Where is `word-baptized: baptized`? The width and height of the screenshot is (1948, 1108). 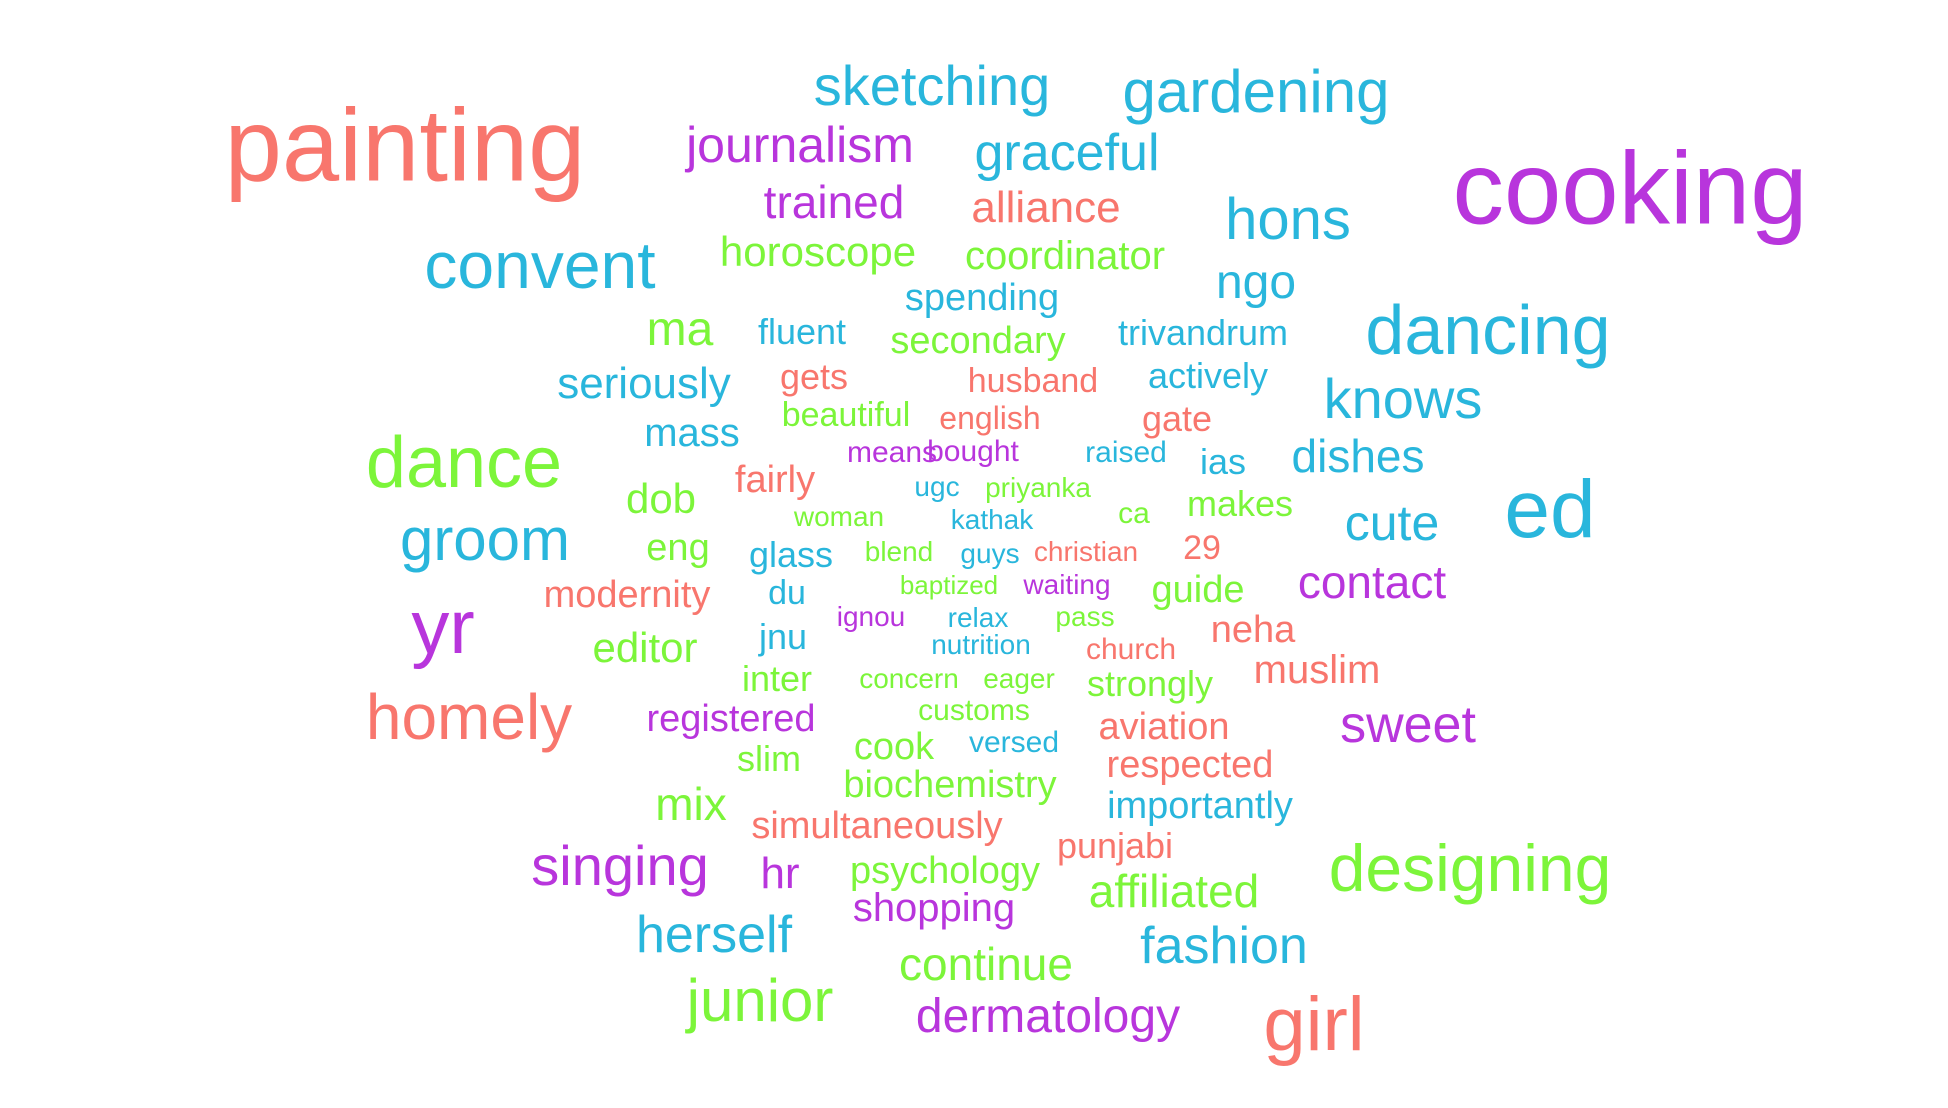 word-baptized: baptized is located at coordinates (949, 585).